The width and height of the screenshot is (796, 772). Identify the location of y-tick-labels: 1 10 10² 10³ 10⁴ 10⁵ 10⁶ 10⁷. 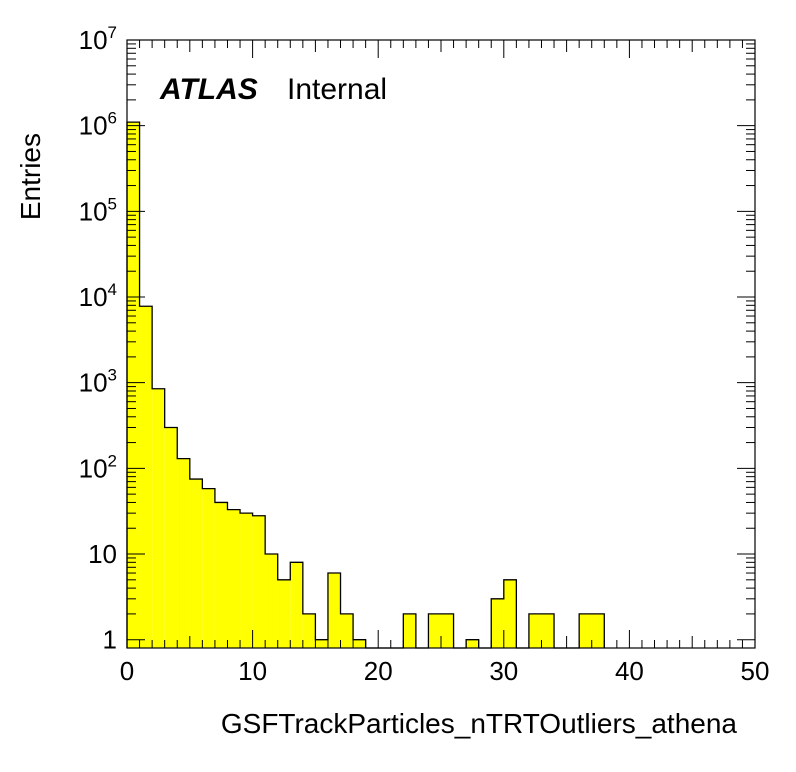
(98, 339).